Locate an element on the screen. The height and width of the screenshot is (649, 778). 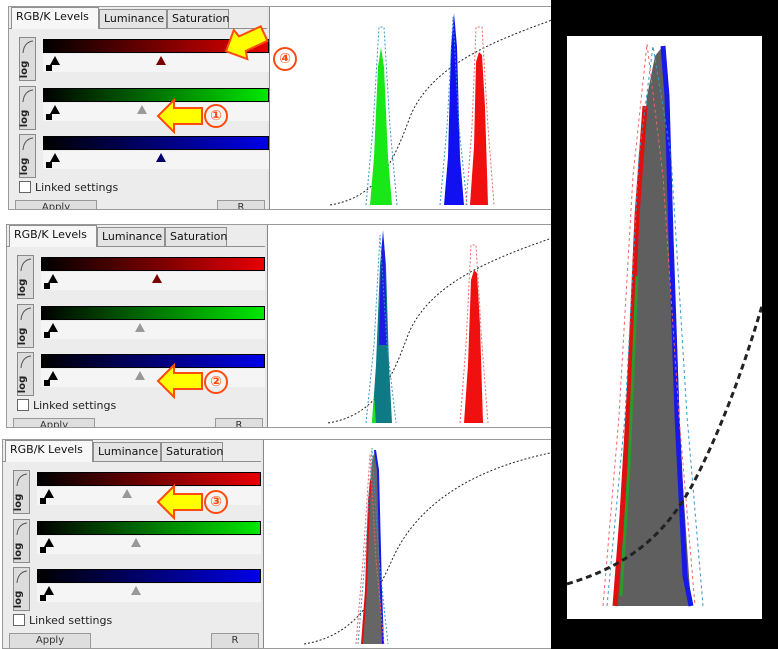
blue-histogram is located at coordinates (454, 109).